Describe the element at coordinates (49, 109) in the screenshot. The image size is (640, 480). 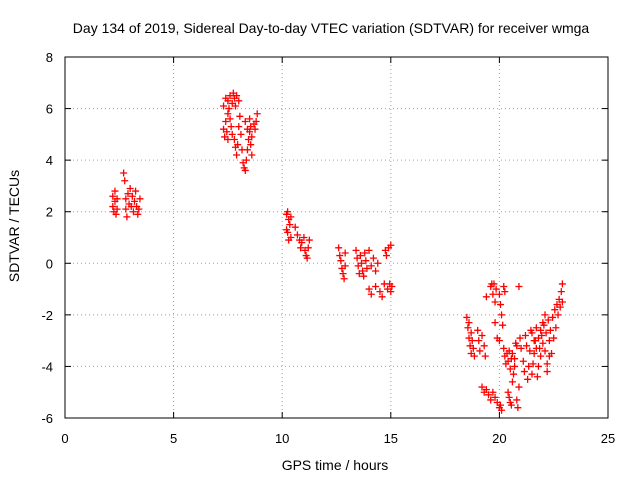
I see `y-tick-label: 6` at that location.